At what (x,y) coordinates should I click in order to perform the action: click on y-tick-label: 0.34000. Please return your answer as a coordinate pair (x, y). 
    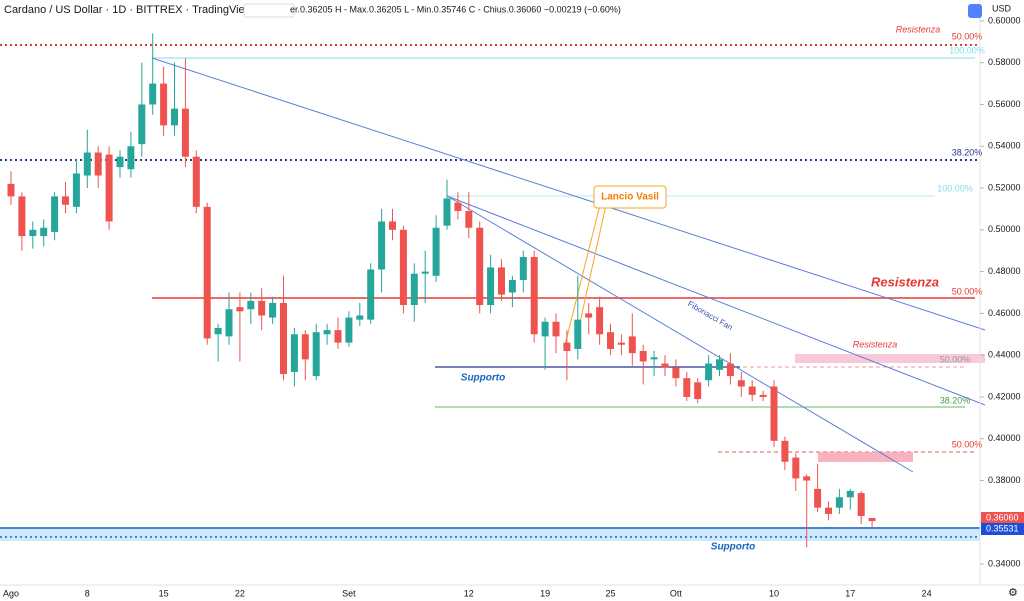
    Looking at the image, I should click on (1004, 563).